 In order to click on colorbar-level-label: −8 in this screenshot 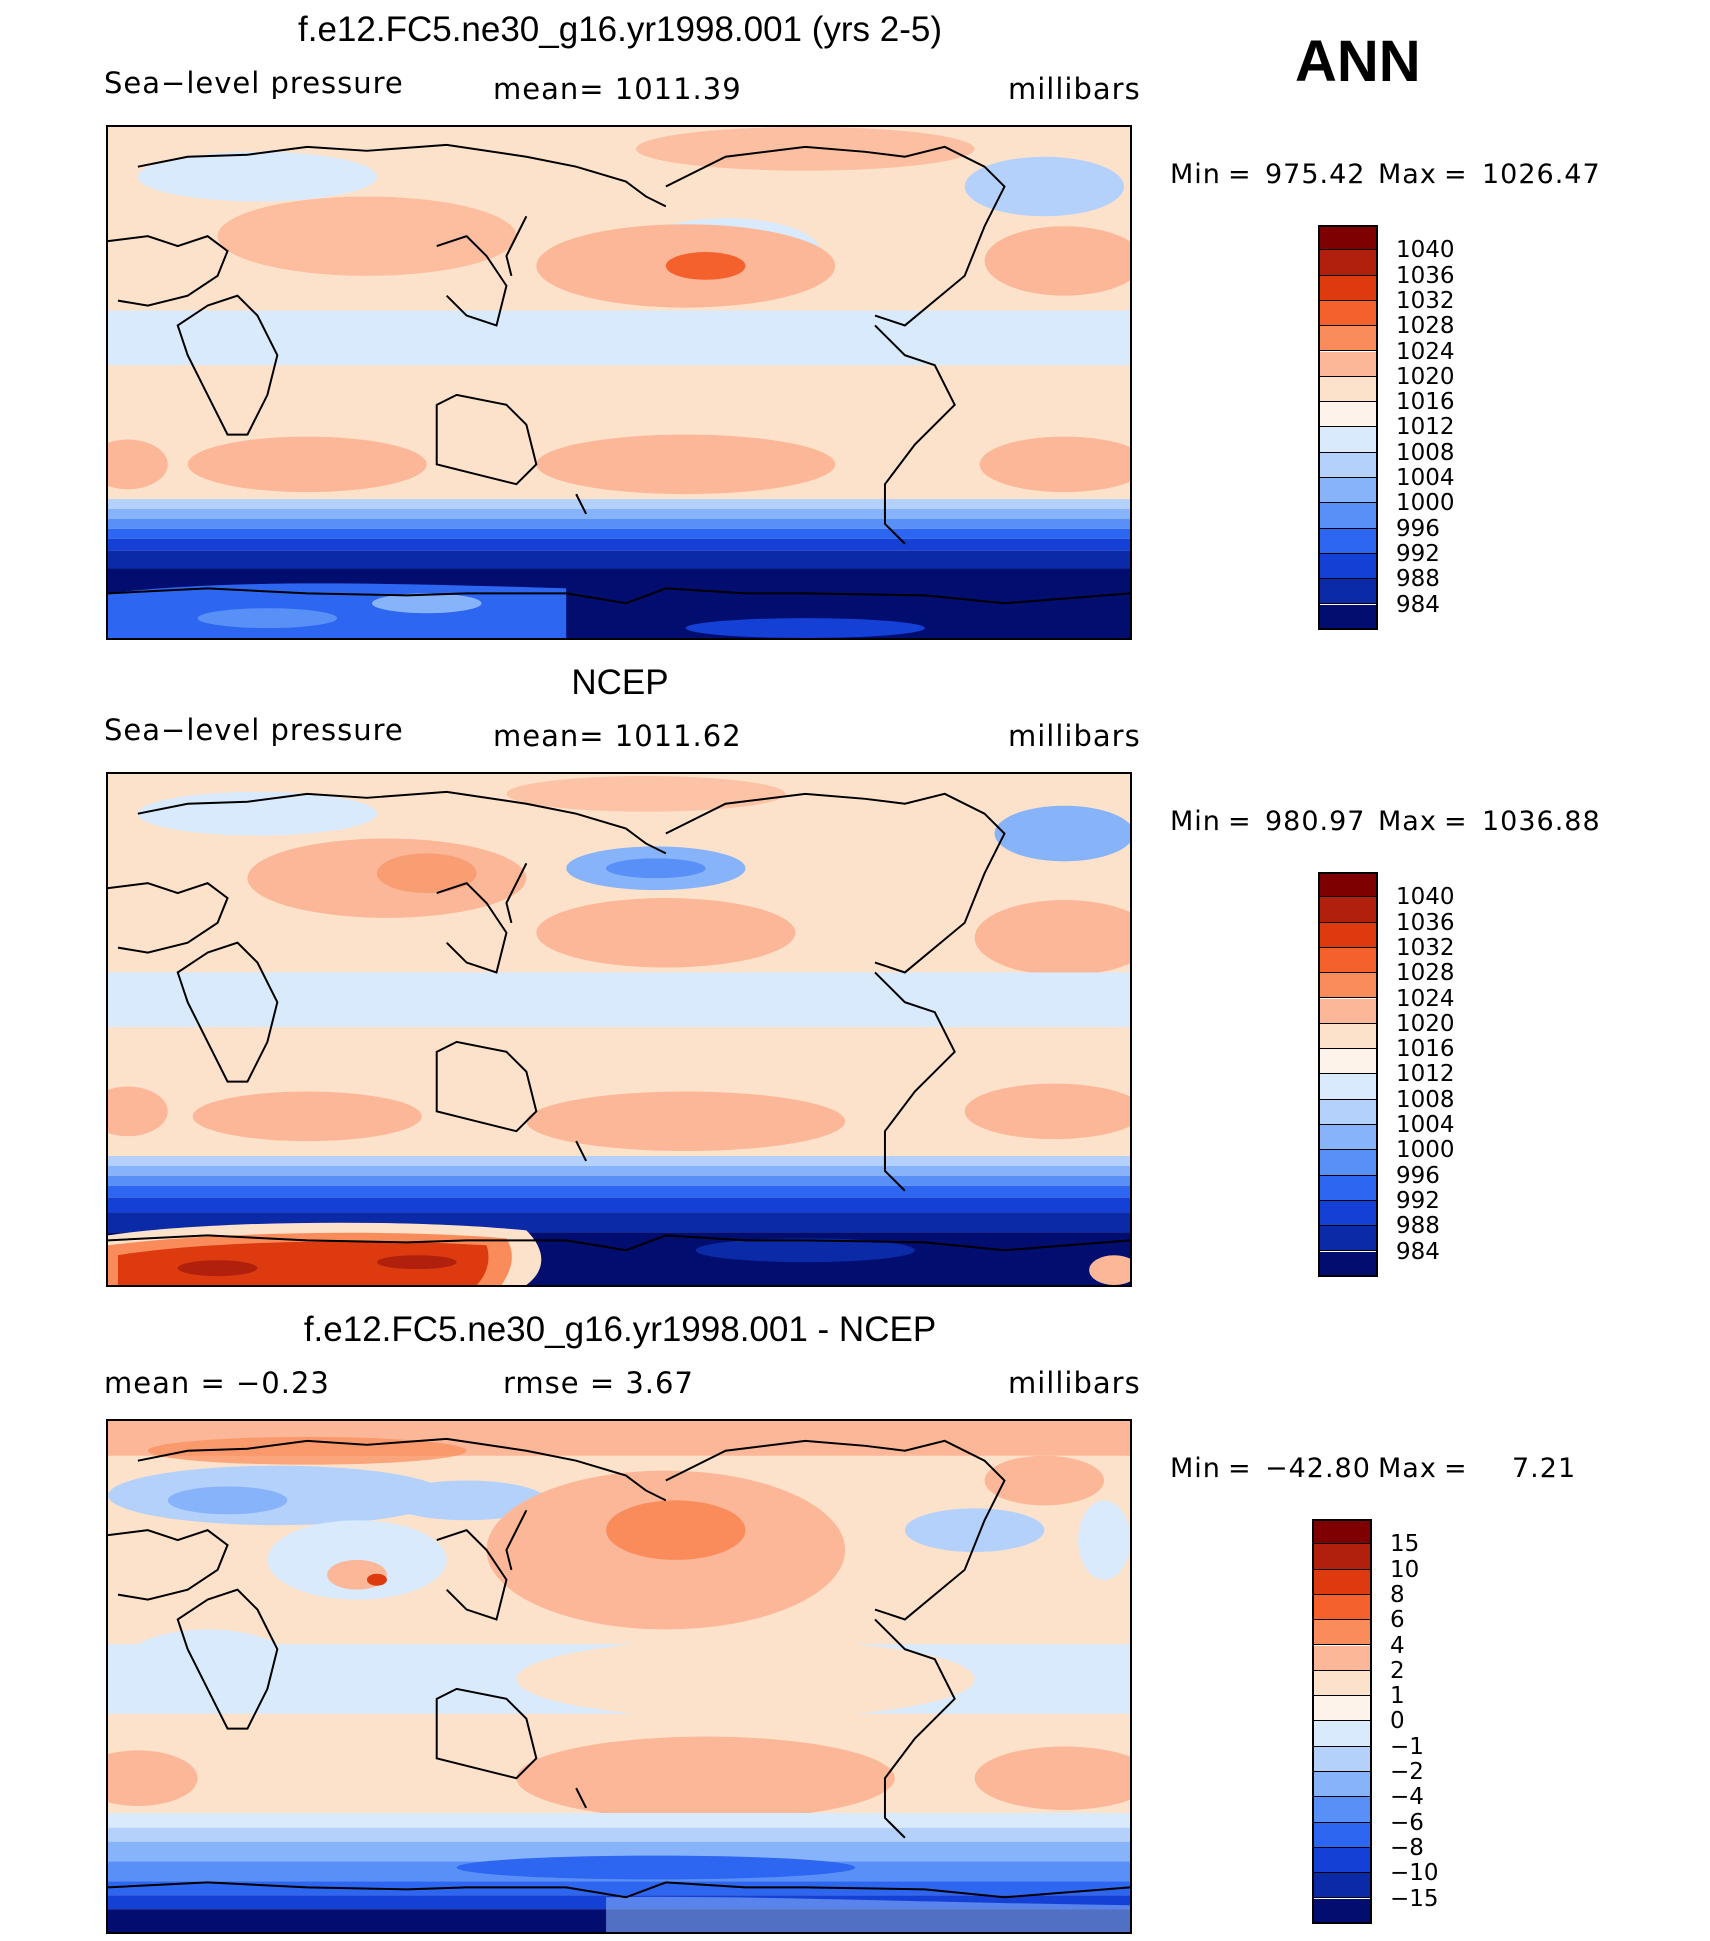, I will do `click(1407, 1847)`.